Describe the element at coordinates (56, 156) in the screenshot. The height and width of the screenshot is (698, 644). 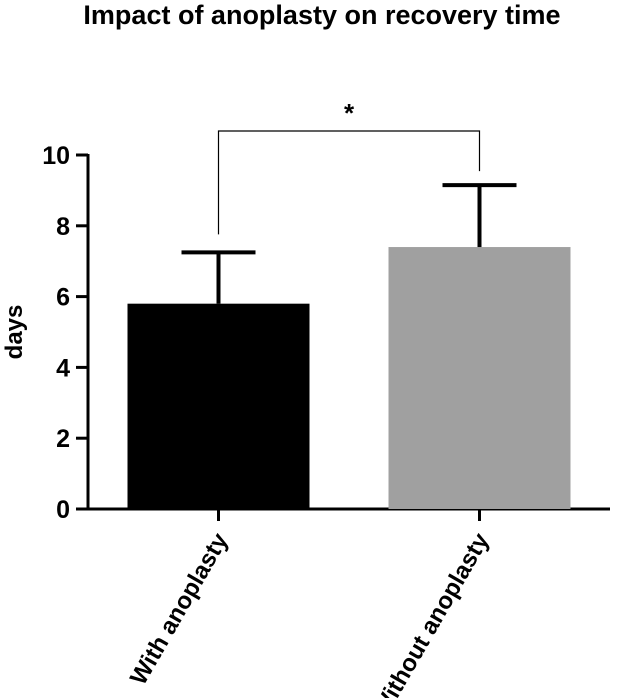
I see `y-tick-label: 10` at that location.